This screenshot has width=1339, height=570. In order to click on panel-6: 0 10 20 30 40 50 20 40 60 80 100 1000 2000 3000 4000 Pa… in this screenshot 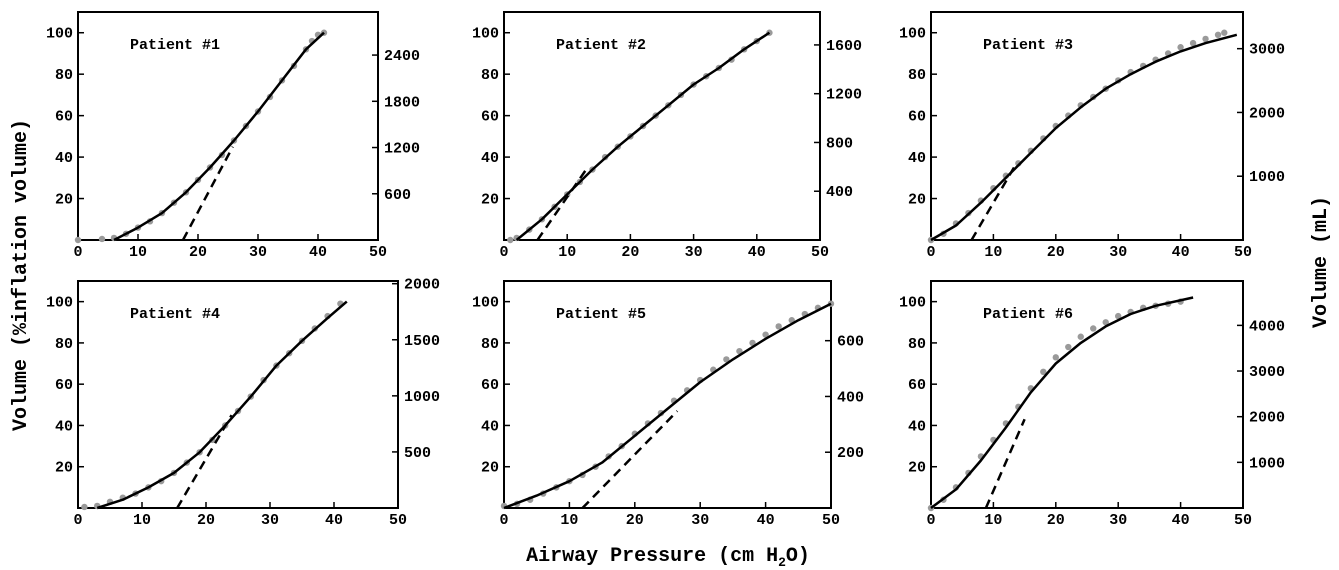, I will do `click(1092, 404)`.